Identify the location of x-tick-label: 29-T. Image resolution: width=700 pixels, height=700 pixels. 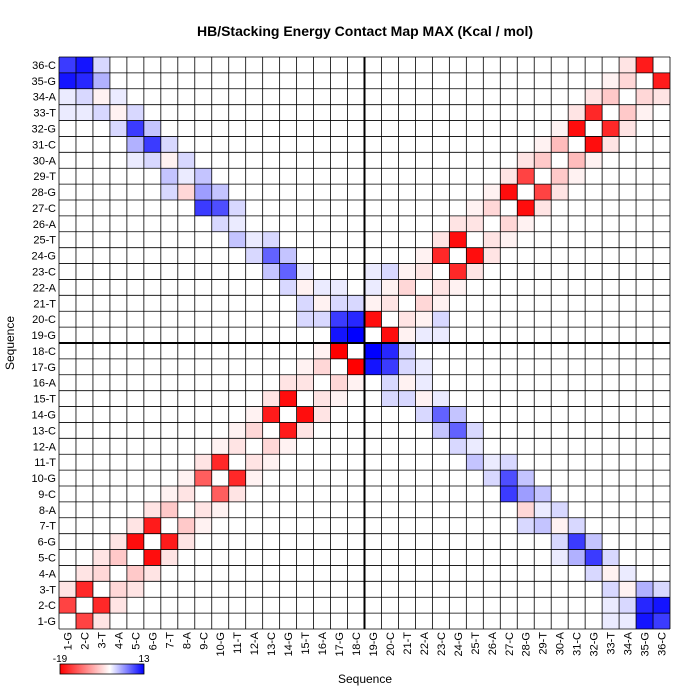
(544, 643).